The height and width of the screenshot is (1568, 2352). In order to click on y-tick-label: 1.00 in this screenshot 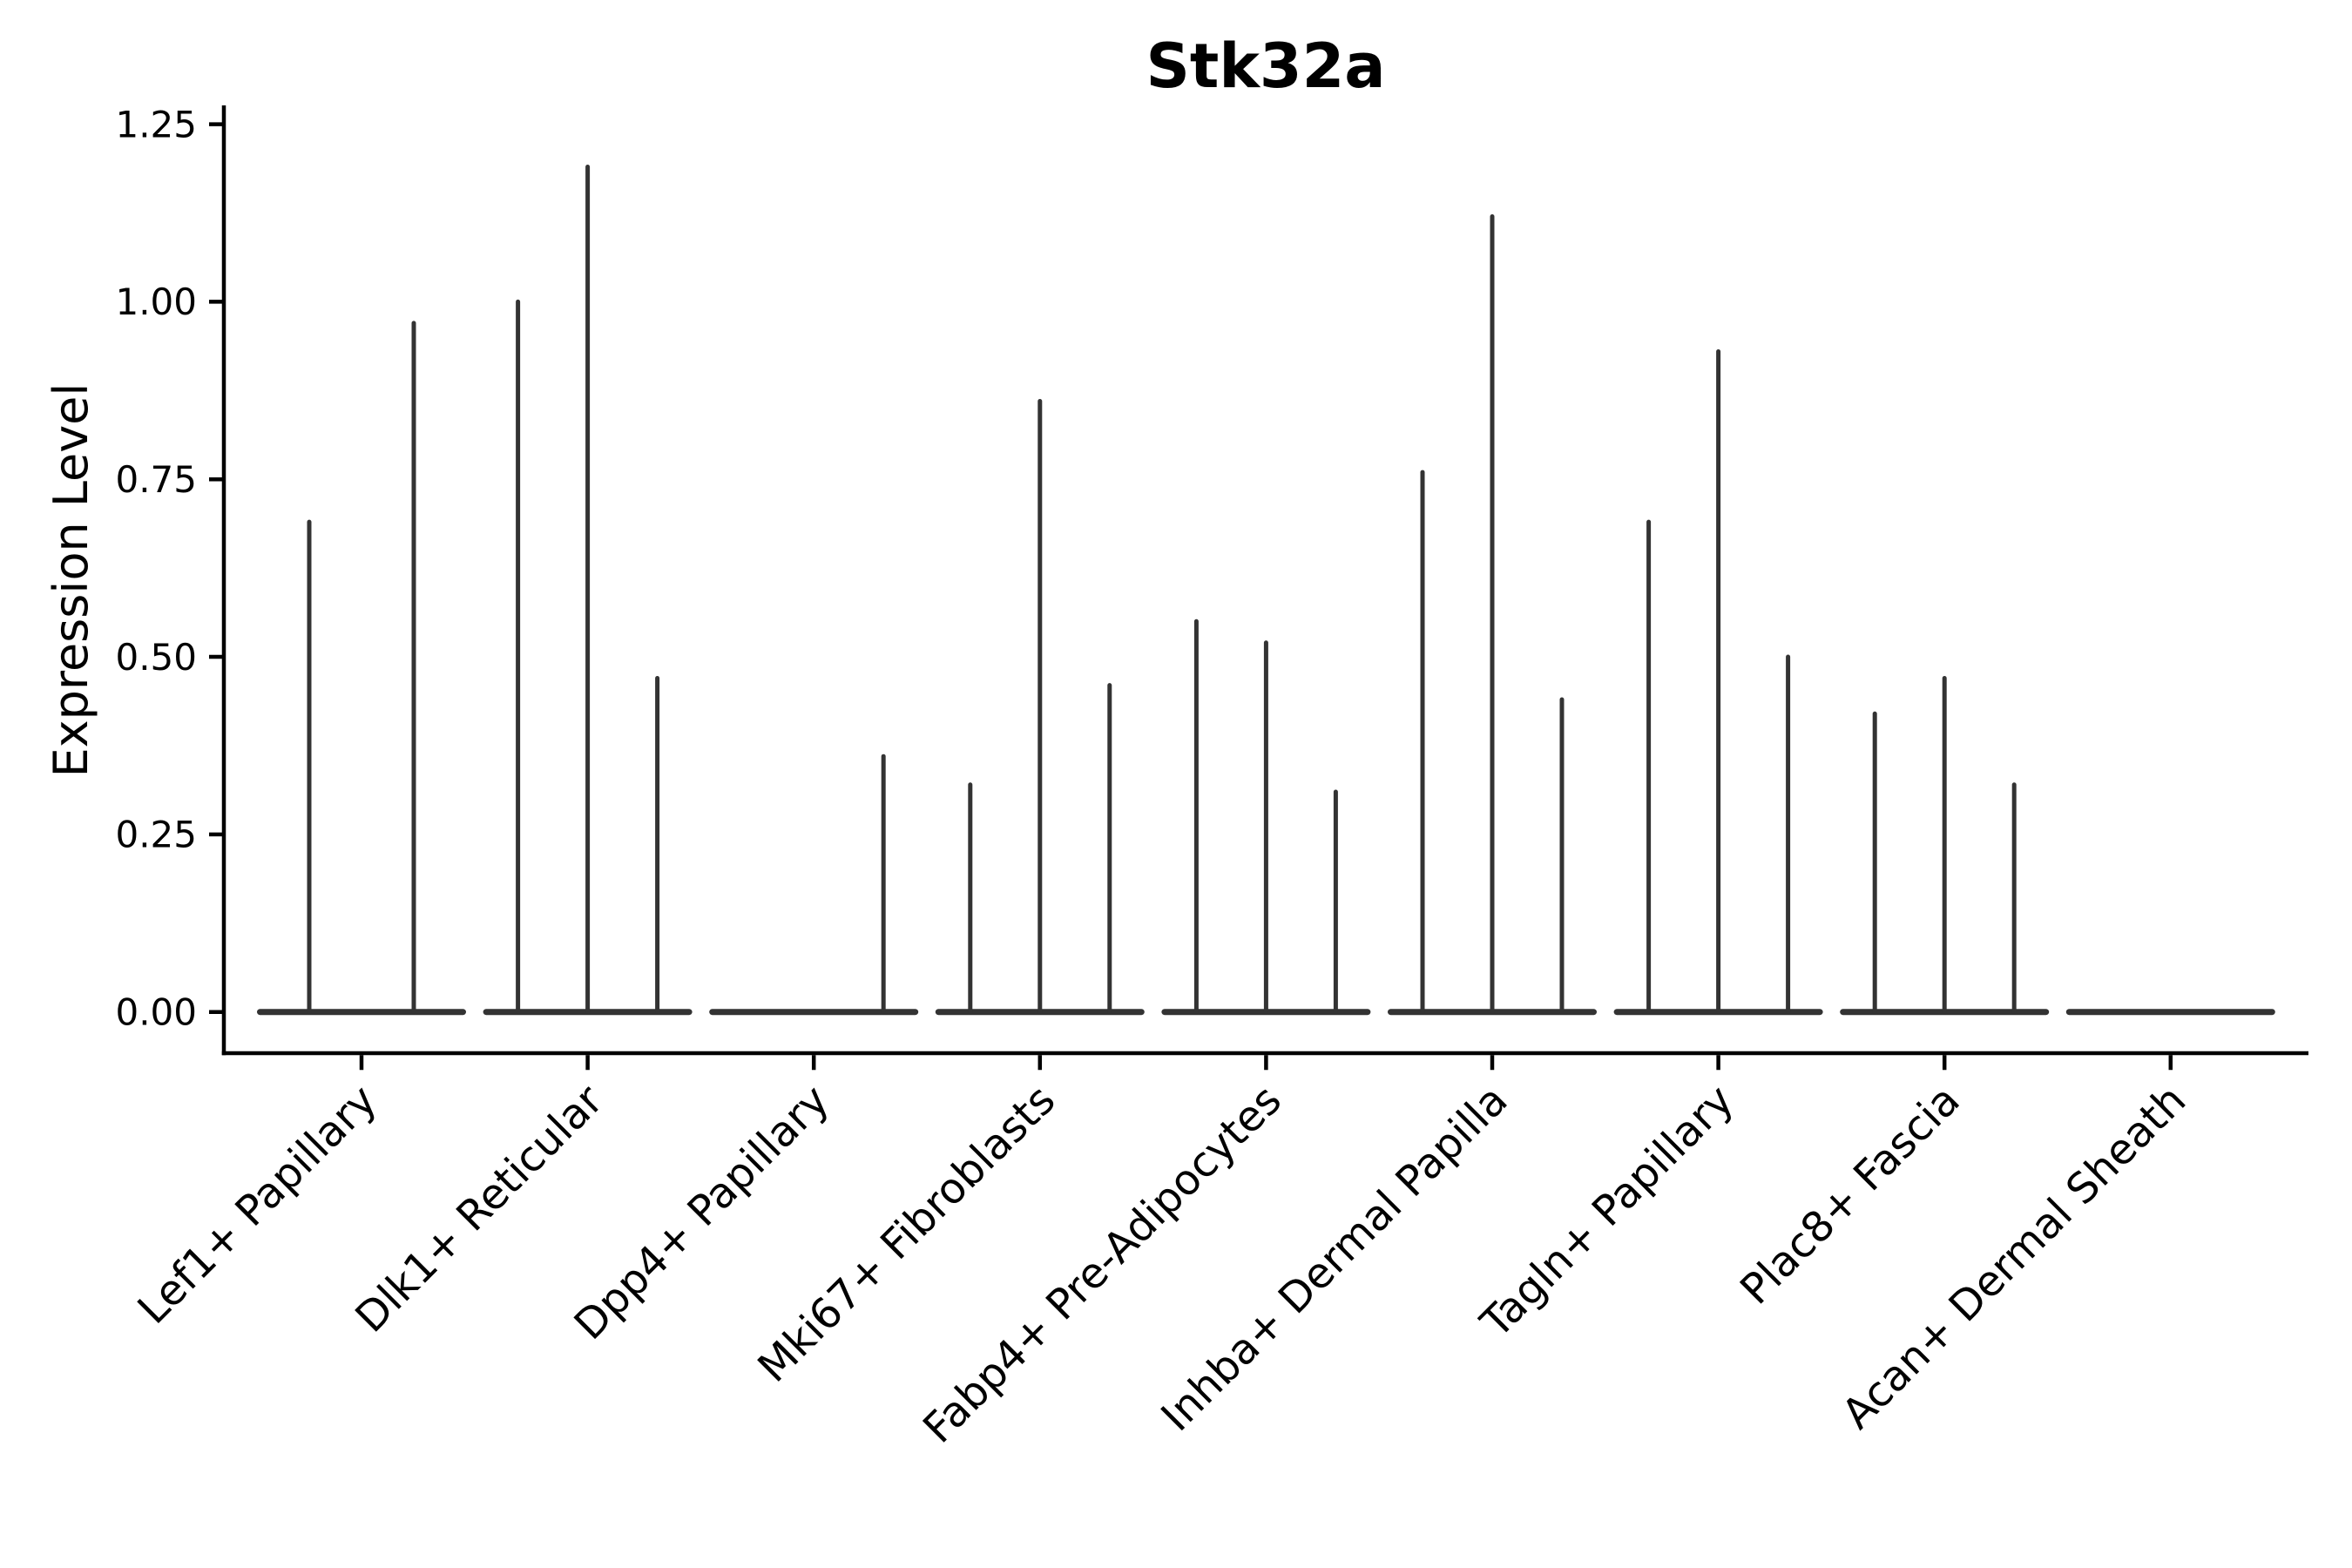, I will do `click(156, 302)`.